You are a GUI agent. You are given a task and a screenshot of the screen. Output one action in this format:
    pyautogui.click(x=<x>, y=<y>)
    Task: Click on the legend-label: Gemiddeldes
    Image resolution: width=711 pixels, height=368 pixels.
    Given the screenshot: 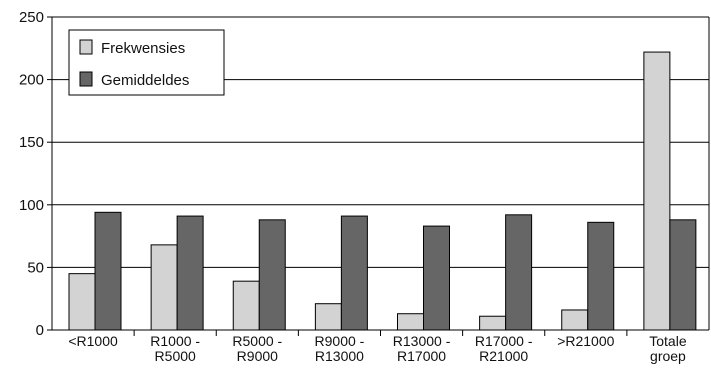 What is the action you would take?
    pyautogui.click(x=145, y=80)
    